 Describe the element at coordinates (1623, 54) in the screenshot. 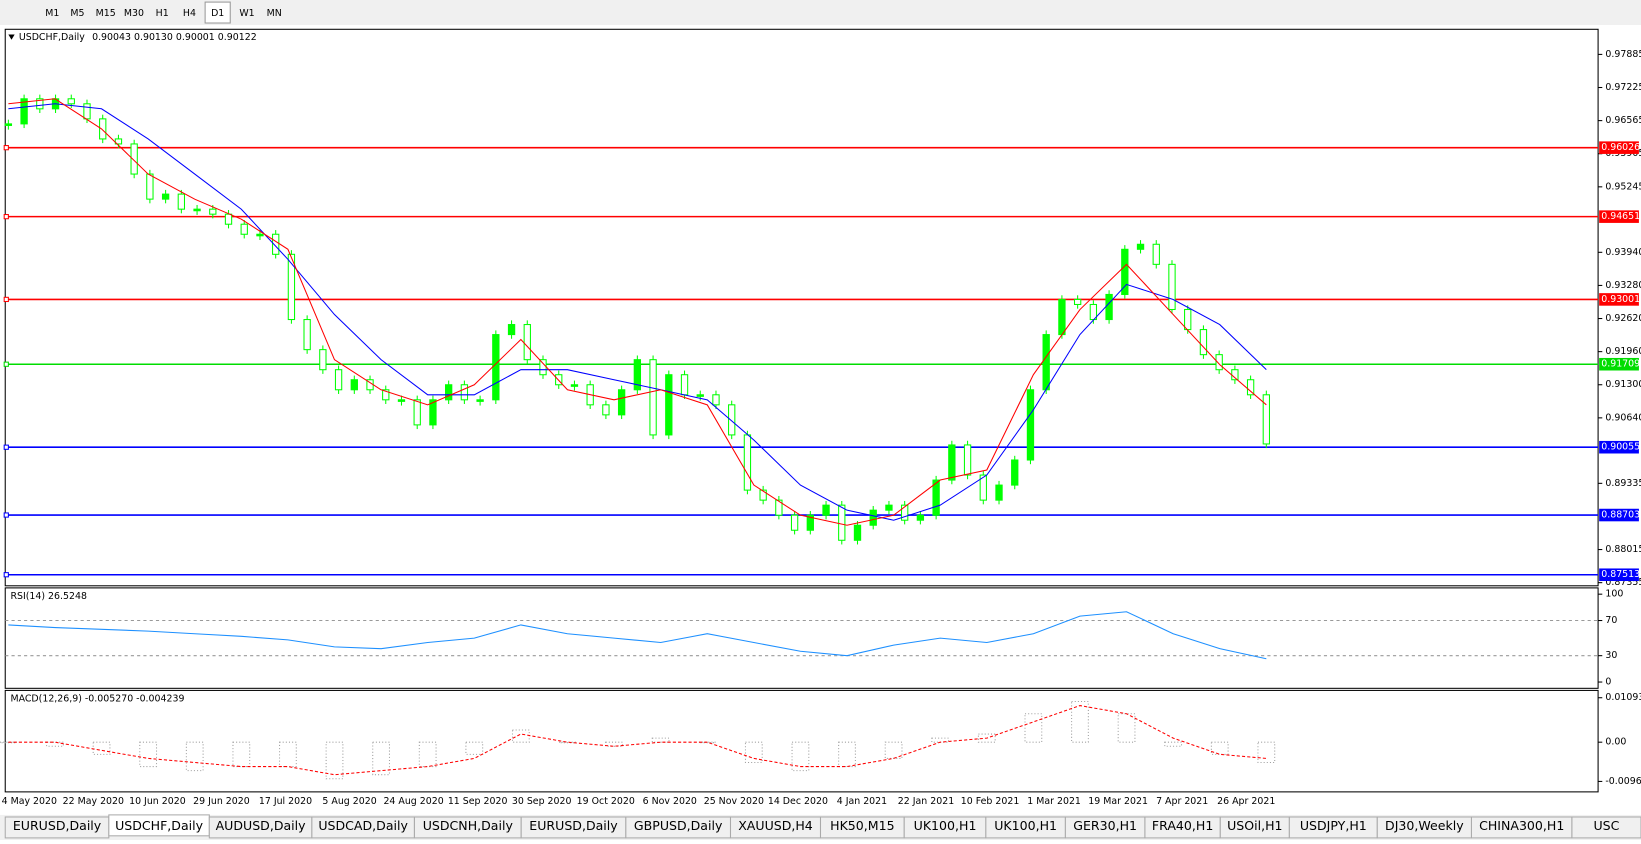

I see `y-tick-label: 0.97885` at that location.